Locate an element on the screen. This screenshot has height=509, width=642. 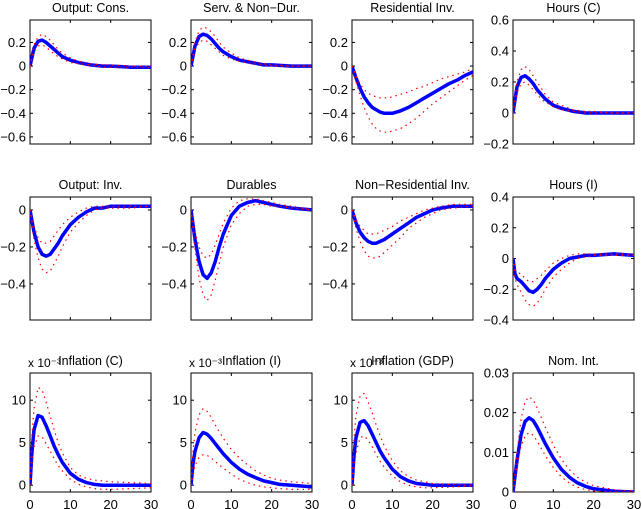
y-tick-label: 0.02 is located at coordinates (496, 412).